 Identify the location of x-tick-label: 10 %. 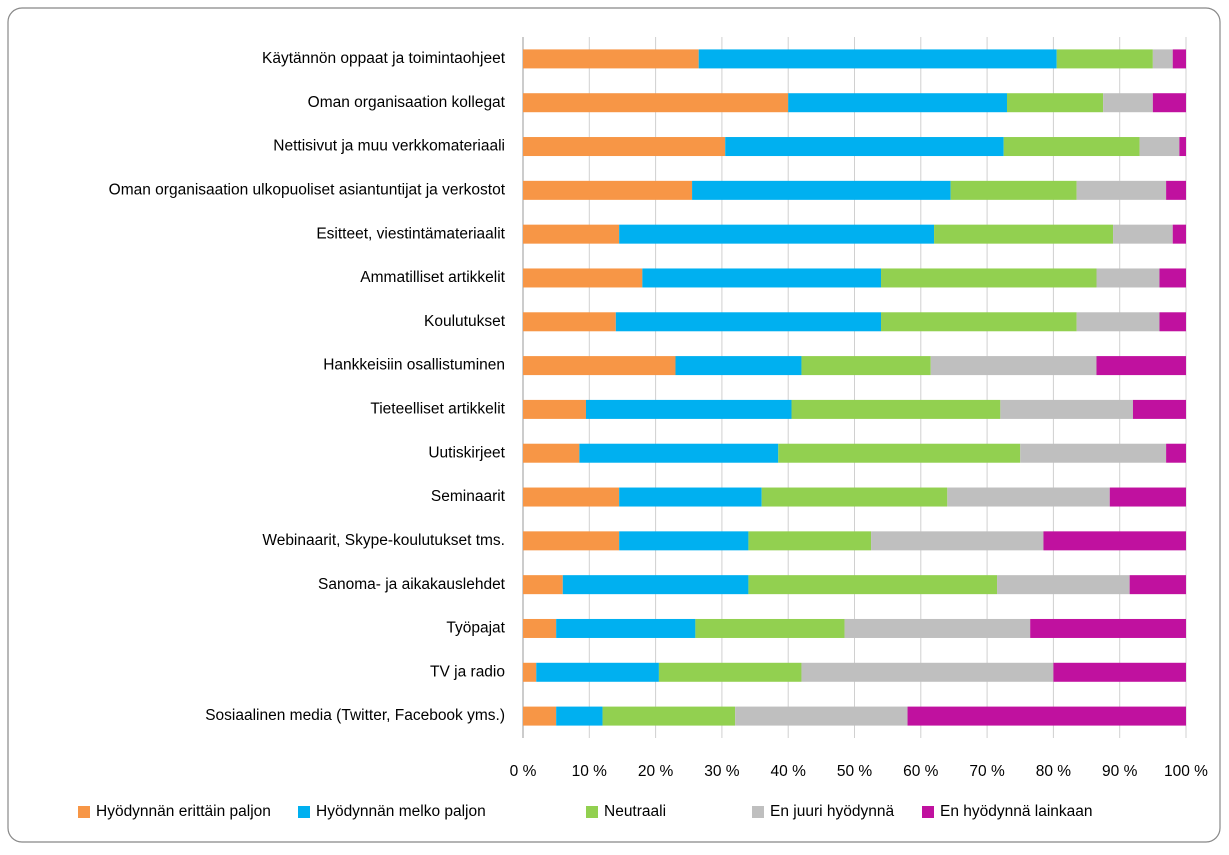
(590, 771).